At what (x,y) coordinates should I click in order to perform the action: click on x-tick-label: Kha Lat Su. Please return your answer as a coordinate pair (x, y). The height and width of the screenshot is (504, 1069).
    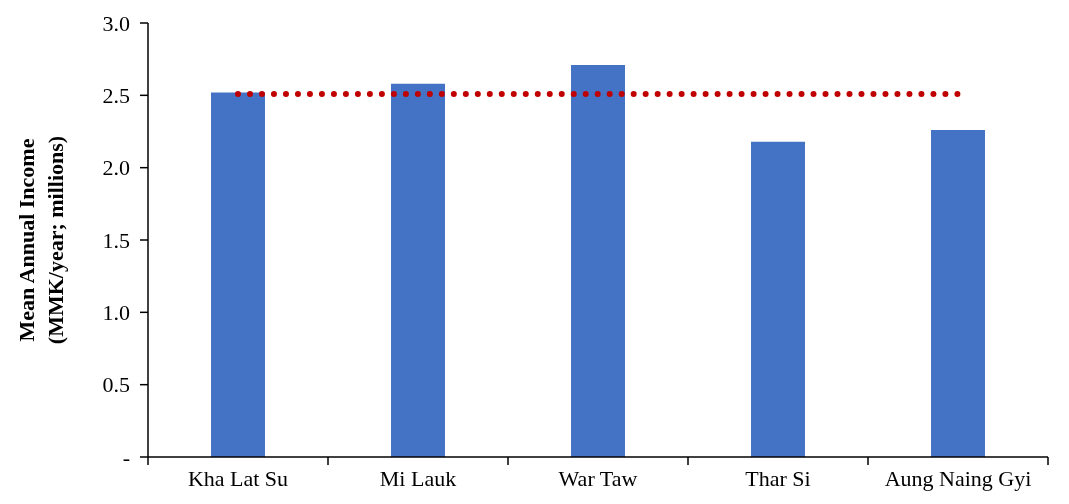
    Looking at the image, I should click on (238, 478).